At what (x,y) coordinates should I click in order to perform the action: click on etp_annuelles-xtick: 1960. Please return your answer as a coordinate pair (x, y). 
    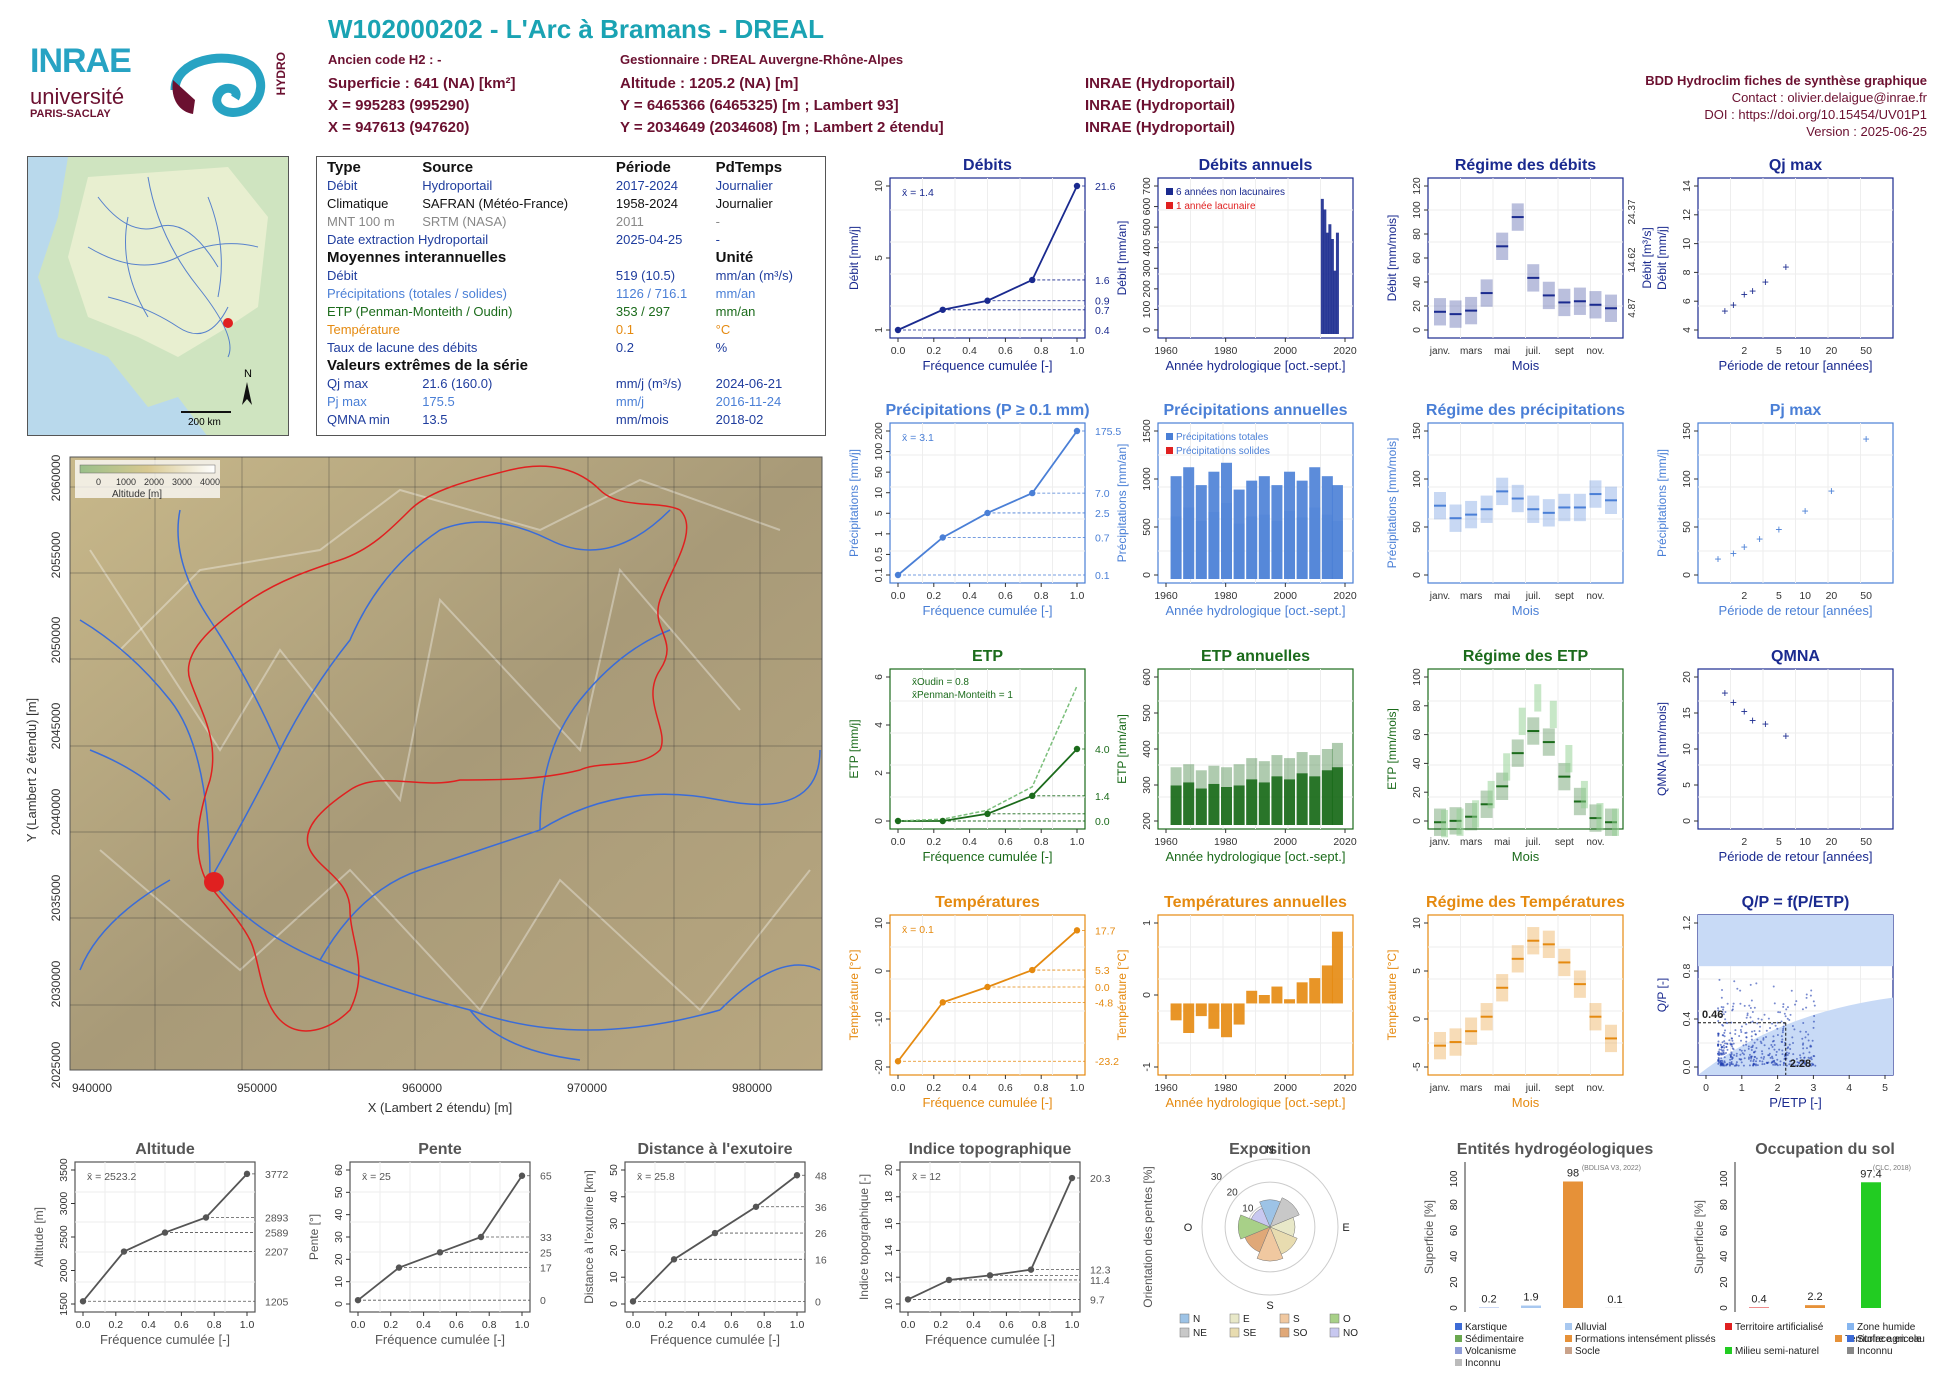
    Looking at the image, I should click on (1166, 842).